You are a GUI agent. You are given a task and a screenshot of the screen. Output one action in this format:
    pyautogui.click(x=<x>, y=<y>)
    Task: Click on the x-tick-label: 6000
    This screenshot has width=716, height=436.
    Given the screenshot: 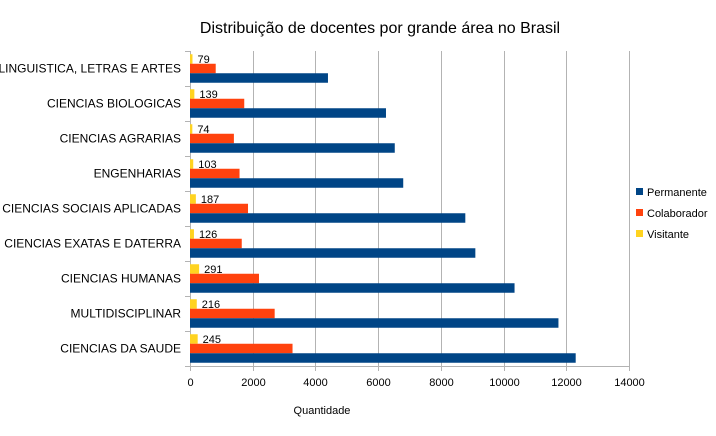 What is the action you would take?
    pyautogui.click(x=378, y=383)
    